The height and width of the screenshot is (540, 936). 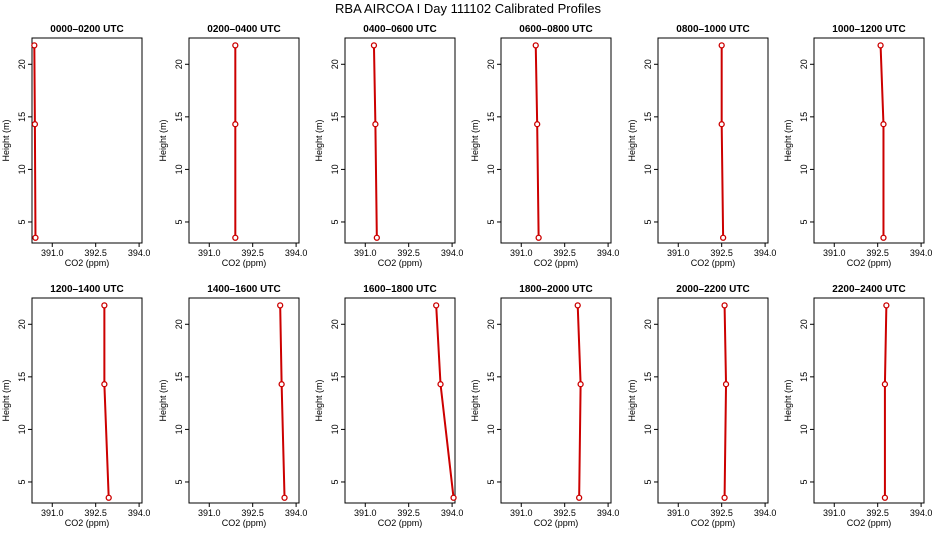 What do you see at coordinates (243, 29) in the screenshot?
I see `panel-title: 0200–0400 UTC` at bounding box center [243, 29].